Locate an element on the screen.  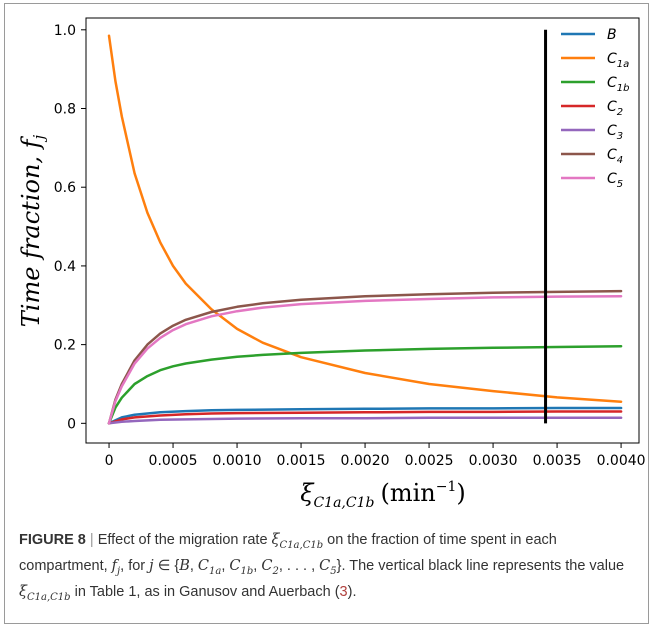
x-axis-label-close: ) is located at coordinates (460, 493).